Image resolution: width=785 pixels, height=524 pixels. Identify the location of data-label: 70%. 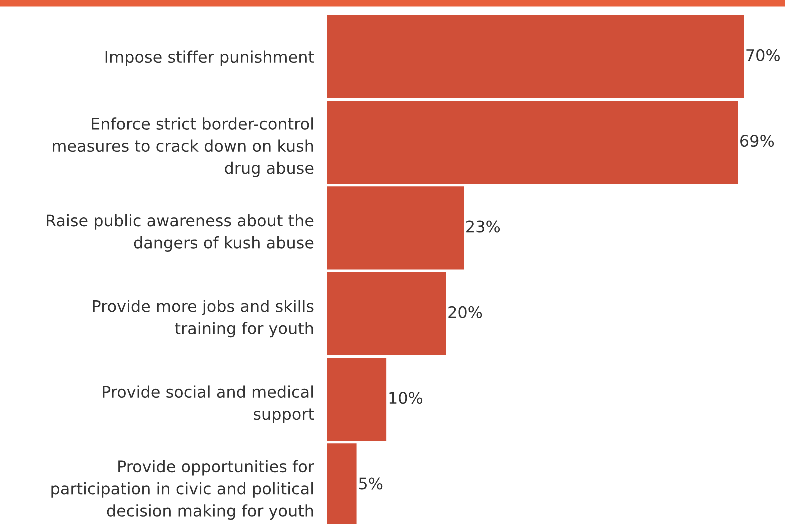
(763, 55).